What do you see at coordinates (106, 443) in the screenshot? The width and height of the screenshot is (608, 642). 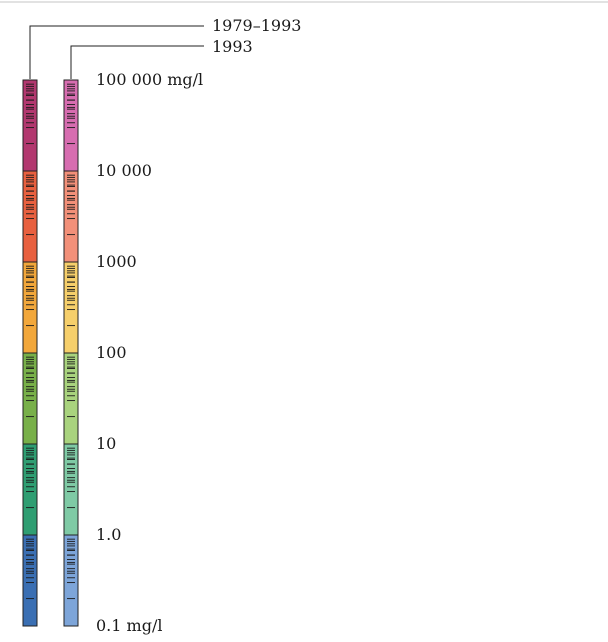 I see `scale-label-10: 10` at bounding box center [106, 443].